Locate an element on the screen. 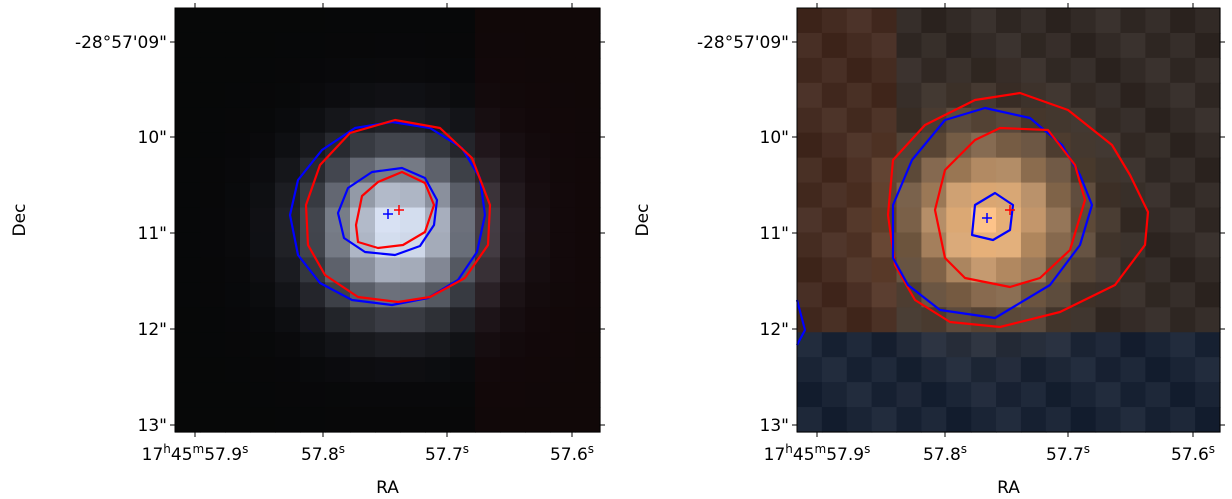 This screenshot has width=1232, height=499. tick-number: 57.6 is located at coordinates (1190, 455).